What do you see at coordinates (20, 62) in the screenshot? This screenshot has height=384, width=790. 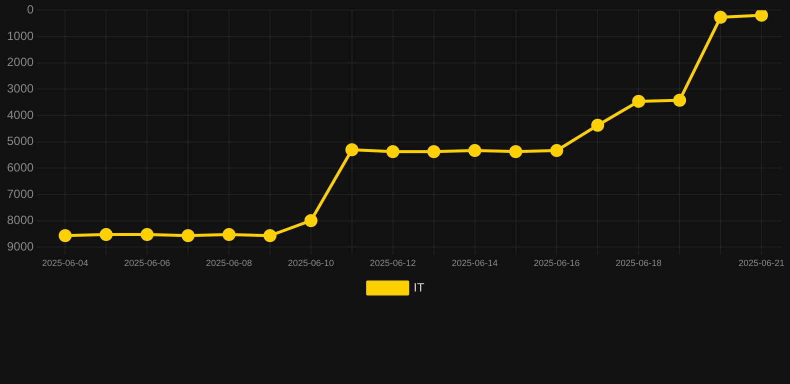 I see `y-tick-label: 2000` at bounding box center [20, 62].